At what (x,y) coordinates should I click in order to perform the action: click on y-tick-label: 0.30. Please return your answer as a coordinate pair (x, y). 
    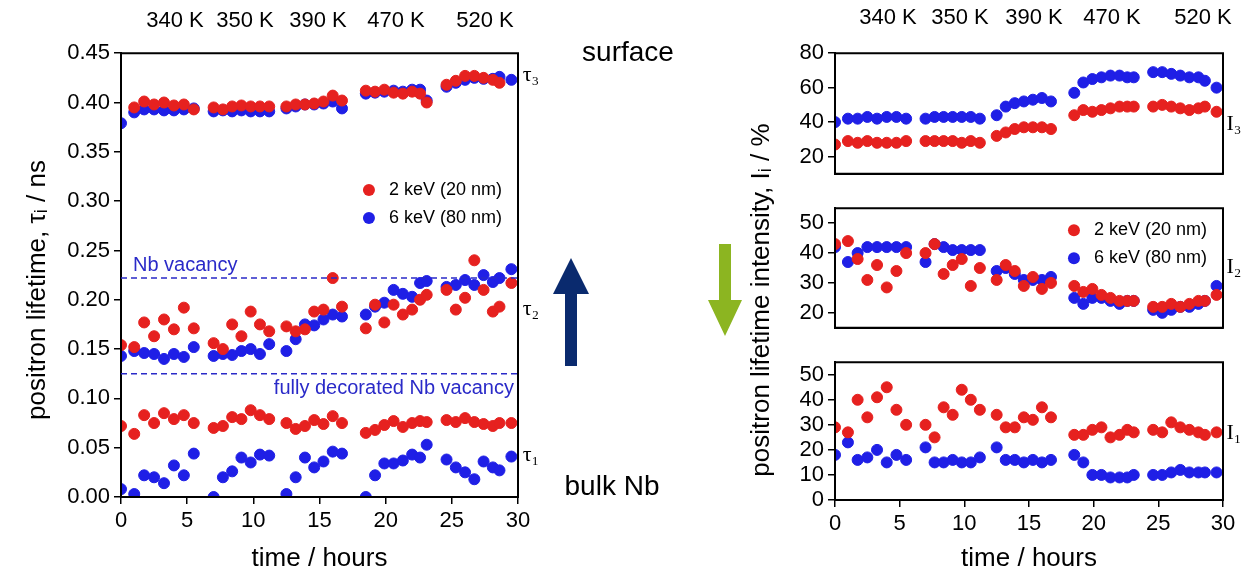
    Looking at the image, I should click on (88, 200).